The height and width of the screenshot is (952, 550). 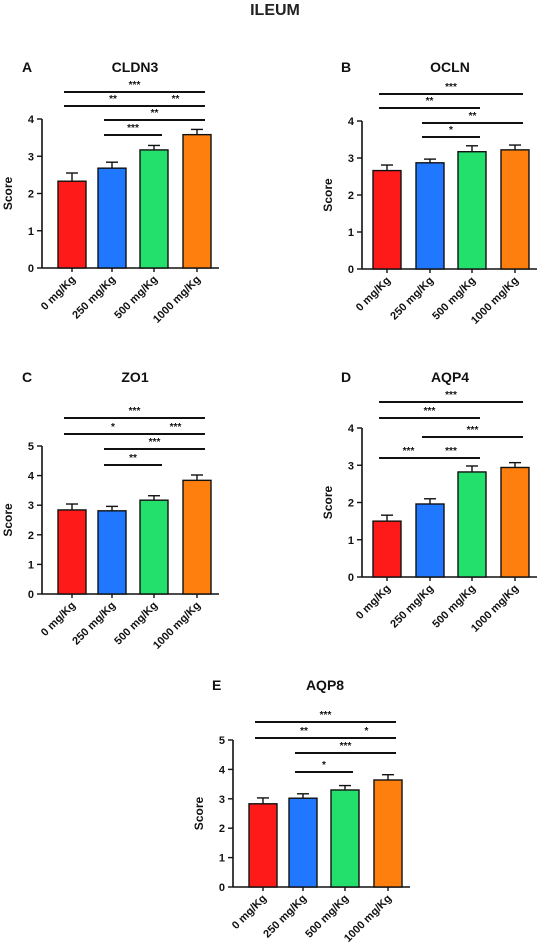 I want to click on figure-title: ILEUM, so click(x=275, y=10).